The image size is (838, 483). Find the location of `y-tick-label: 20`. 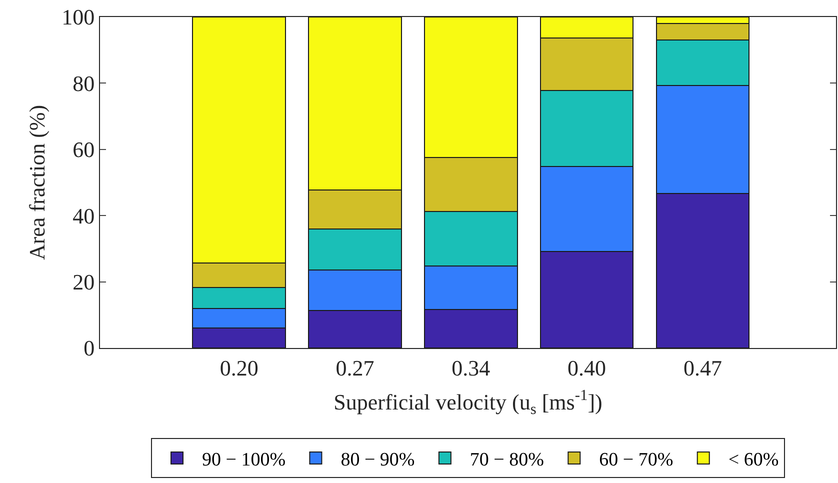

y-tick-label: 20 is located at coordinates (83, 282).